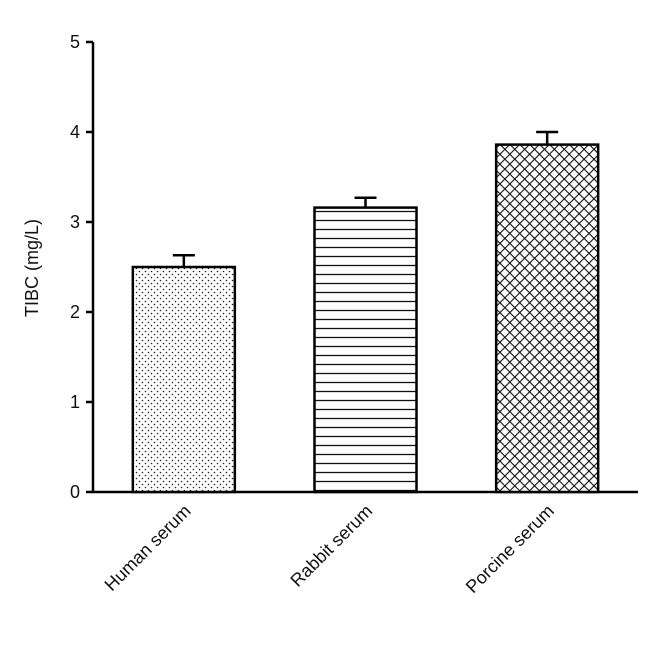 This screenshot has height=652, width=650. Describe the element at coordinates (75, 42) in the screenshot. I see `y-tick-label: 5` at that location.